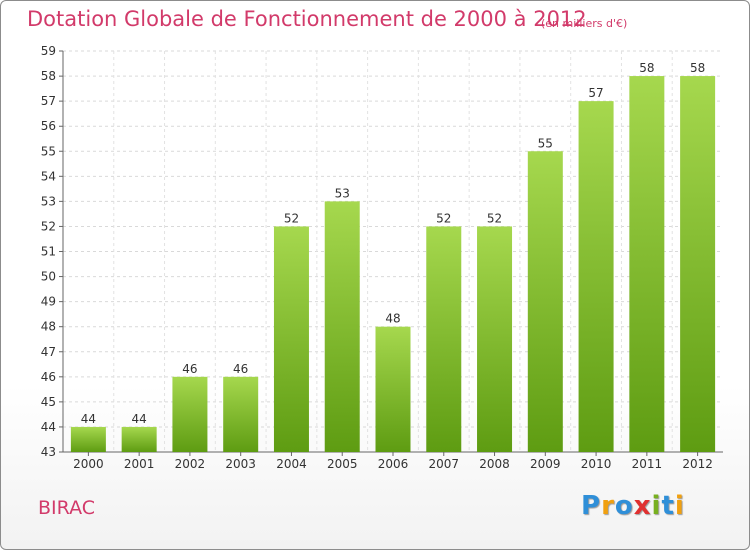 This screenshot has height=550, width=750. What do you see at coordinates (190, 464) in the screenshot?
I see `x-tick-label-2002: 2002` at bounding box center [190, 464].